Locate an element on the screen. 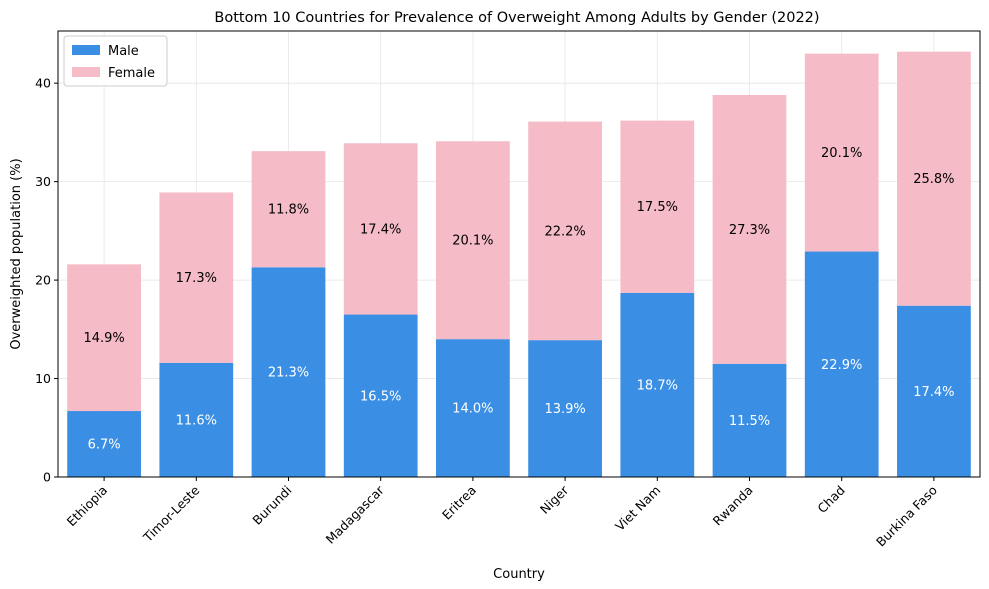 The width and height of the screenshot is (989, 589). x-tick-label: Chad is located at coordinates (830, 499).